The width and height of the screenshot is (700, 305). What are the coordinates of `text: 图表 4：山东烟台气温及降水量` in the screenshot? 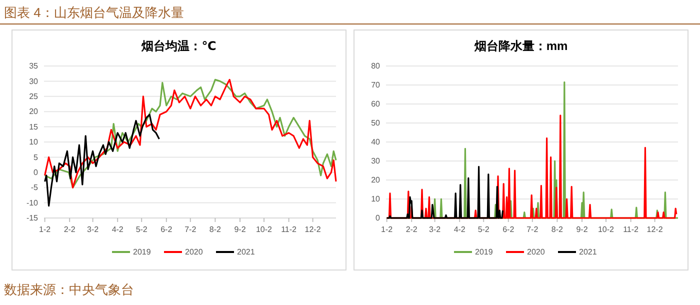 It's located at (94, 12).